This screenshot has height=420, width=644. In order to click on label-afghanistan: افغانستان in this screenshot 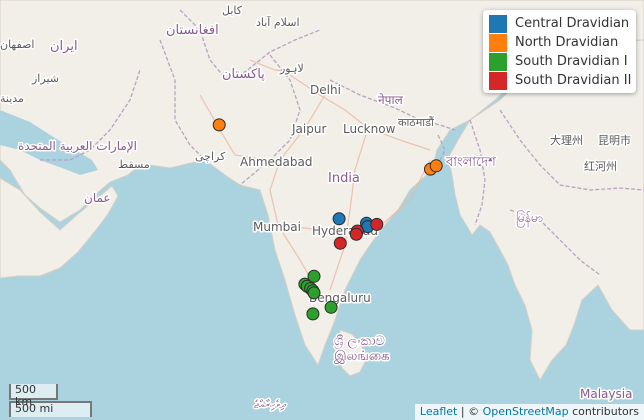, I will do `click(192, 30)`.